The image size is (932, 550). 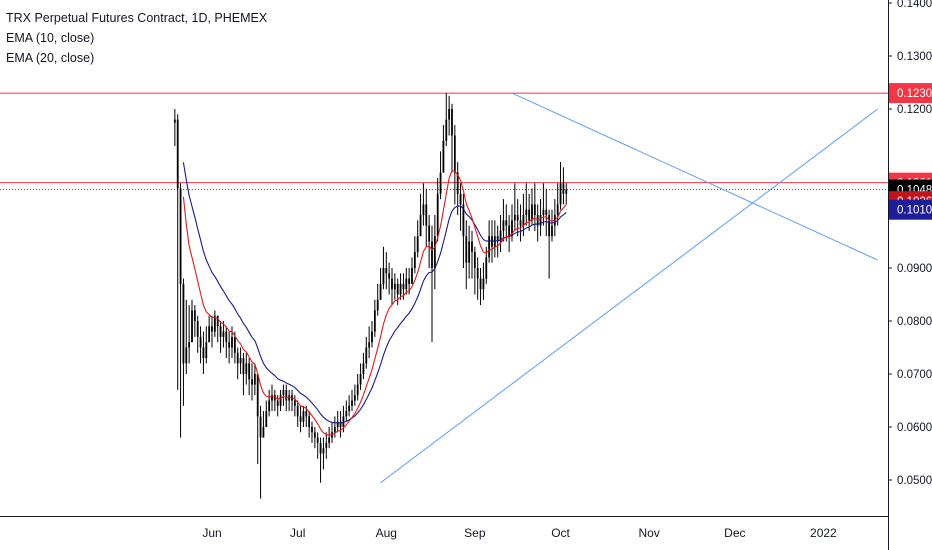 I want to click on price-tick-label: 0.0700, so click(x=914, y=375).